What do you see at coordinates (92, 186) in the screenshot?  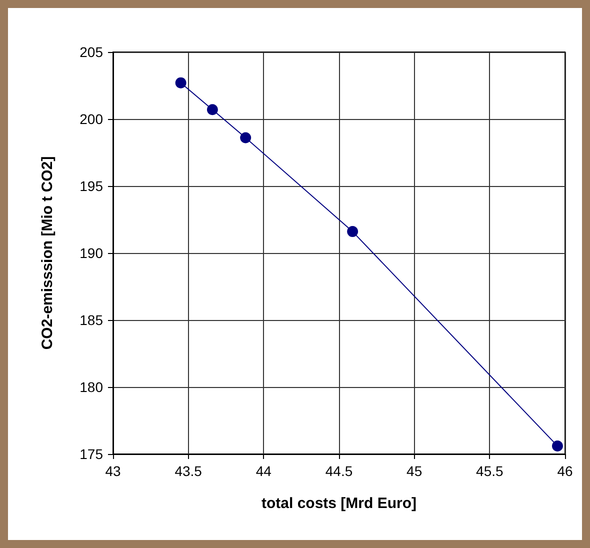 I see `y-tick-label: 195` at bounding box center [92, 186].